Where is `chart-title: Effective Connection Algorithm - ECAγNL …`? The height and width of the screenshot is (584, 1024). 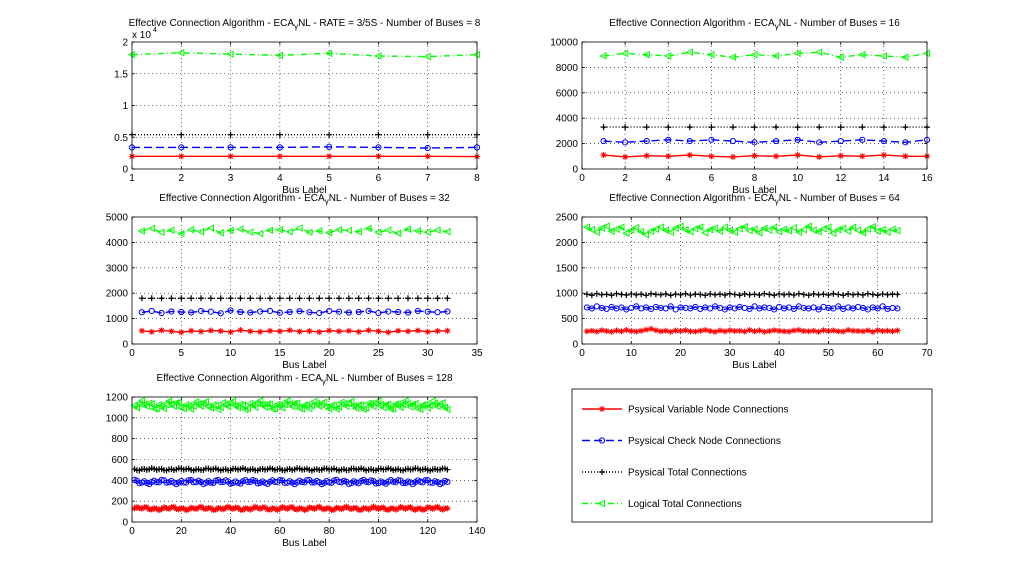 chart-title: Effective Connection Algorithm - ECAγNL … is located at coordinates (304, 199).